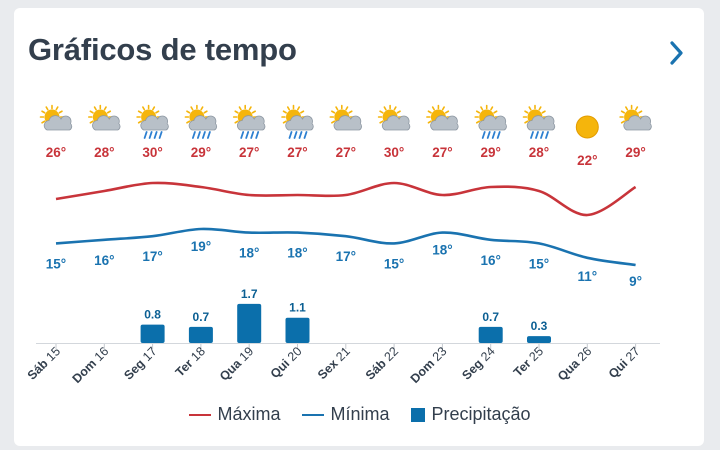  Describe the element at coordinates (234, 414) in the screenshot. I see `legend-max: Máxima` at that location.